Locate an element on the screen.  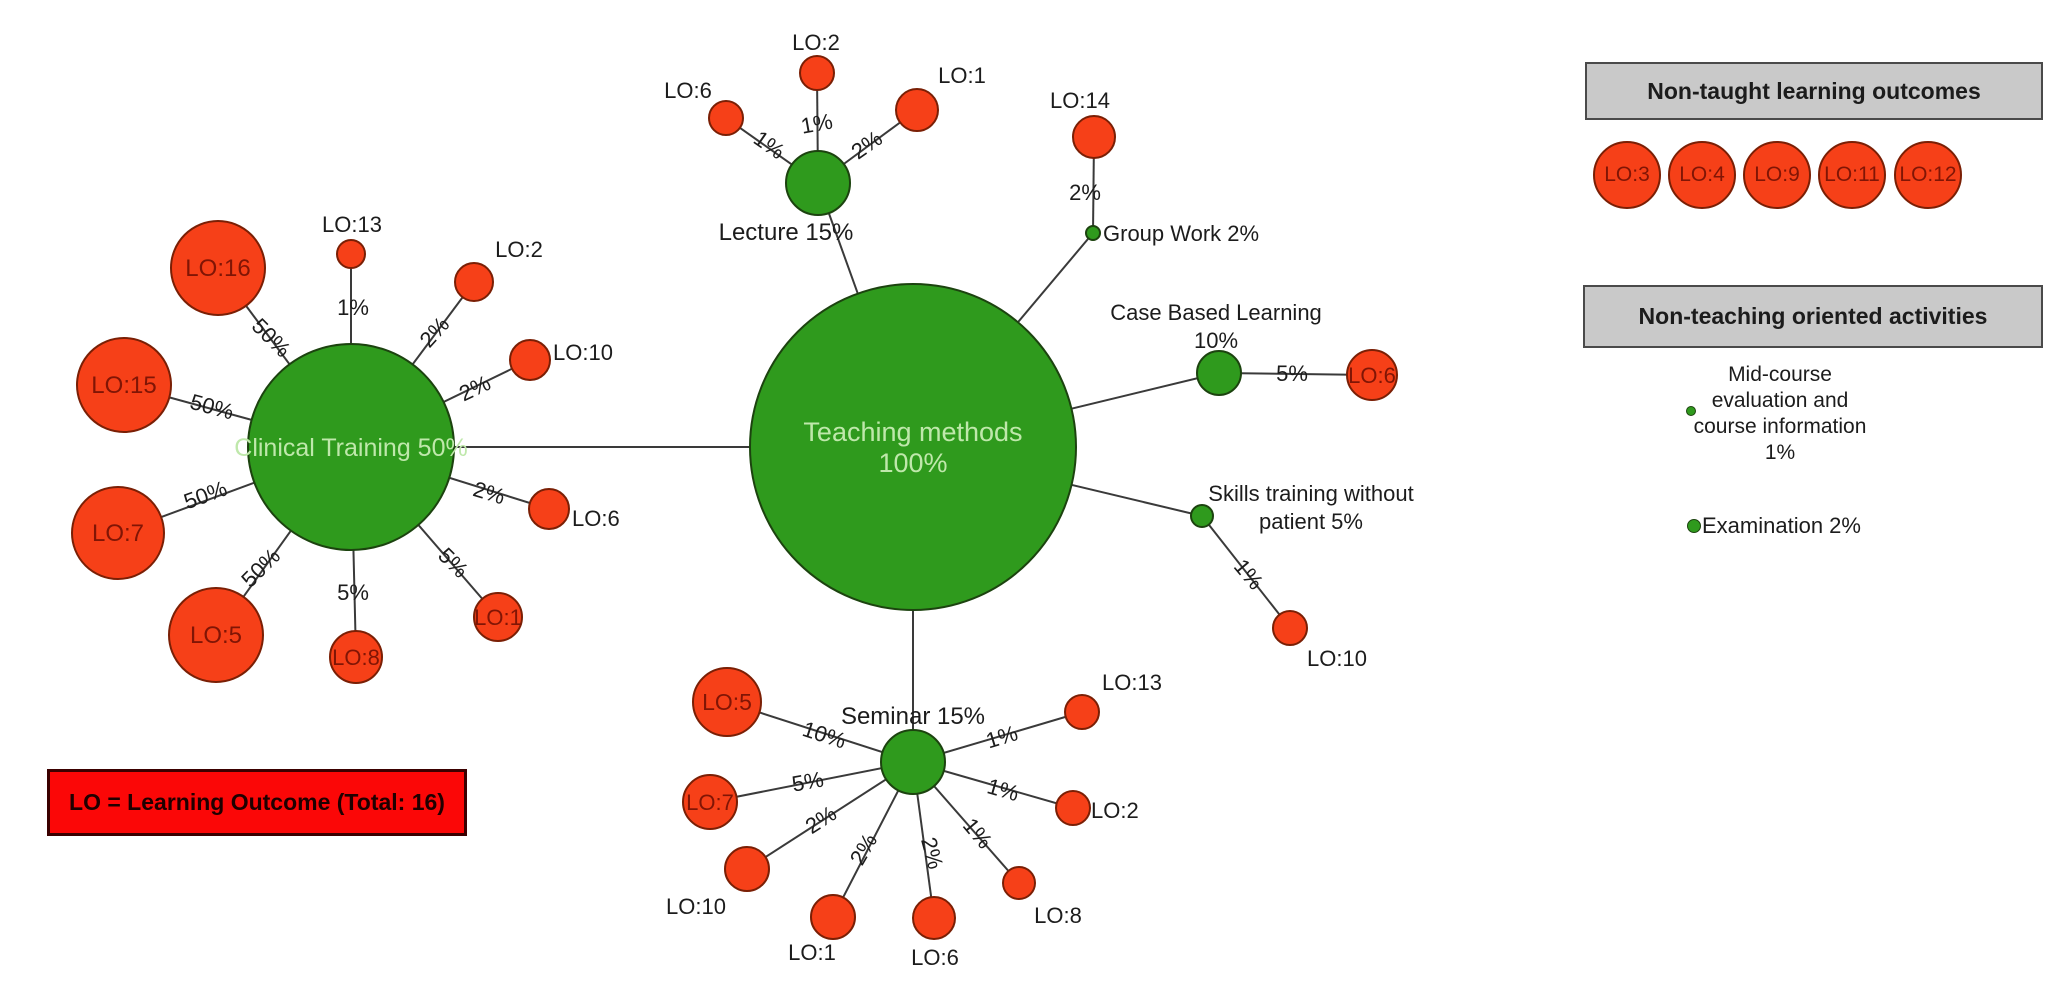
node-ct-lo13-label: LO:13 is located at coordinates (352, 224).